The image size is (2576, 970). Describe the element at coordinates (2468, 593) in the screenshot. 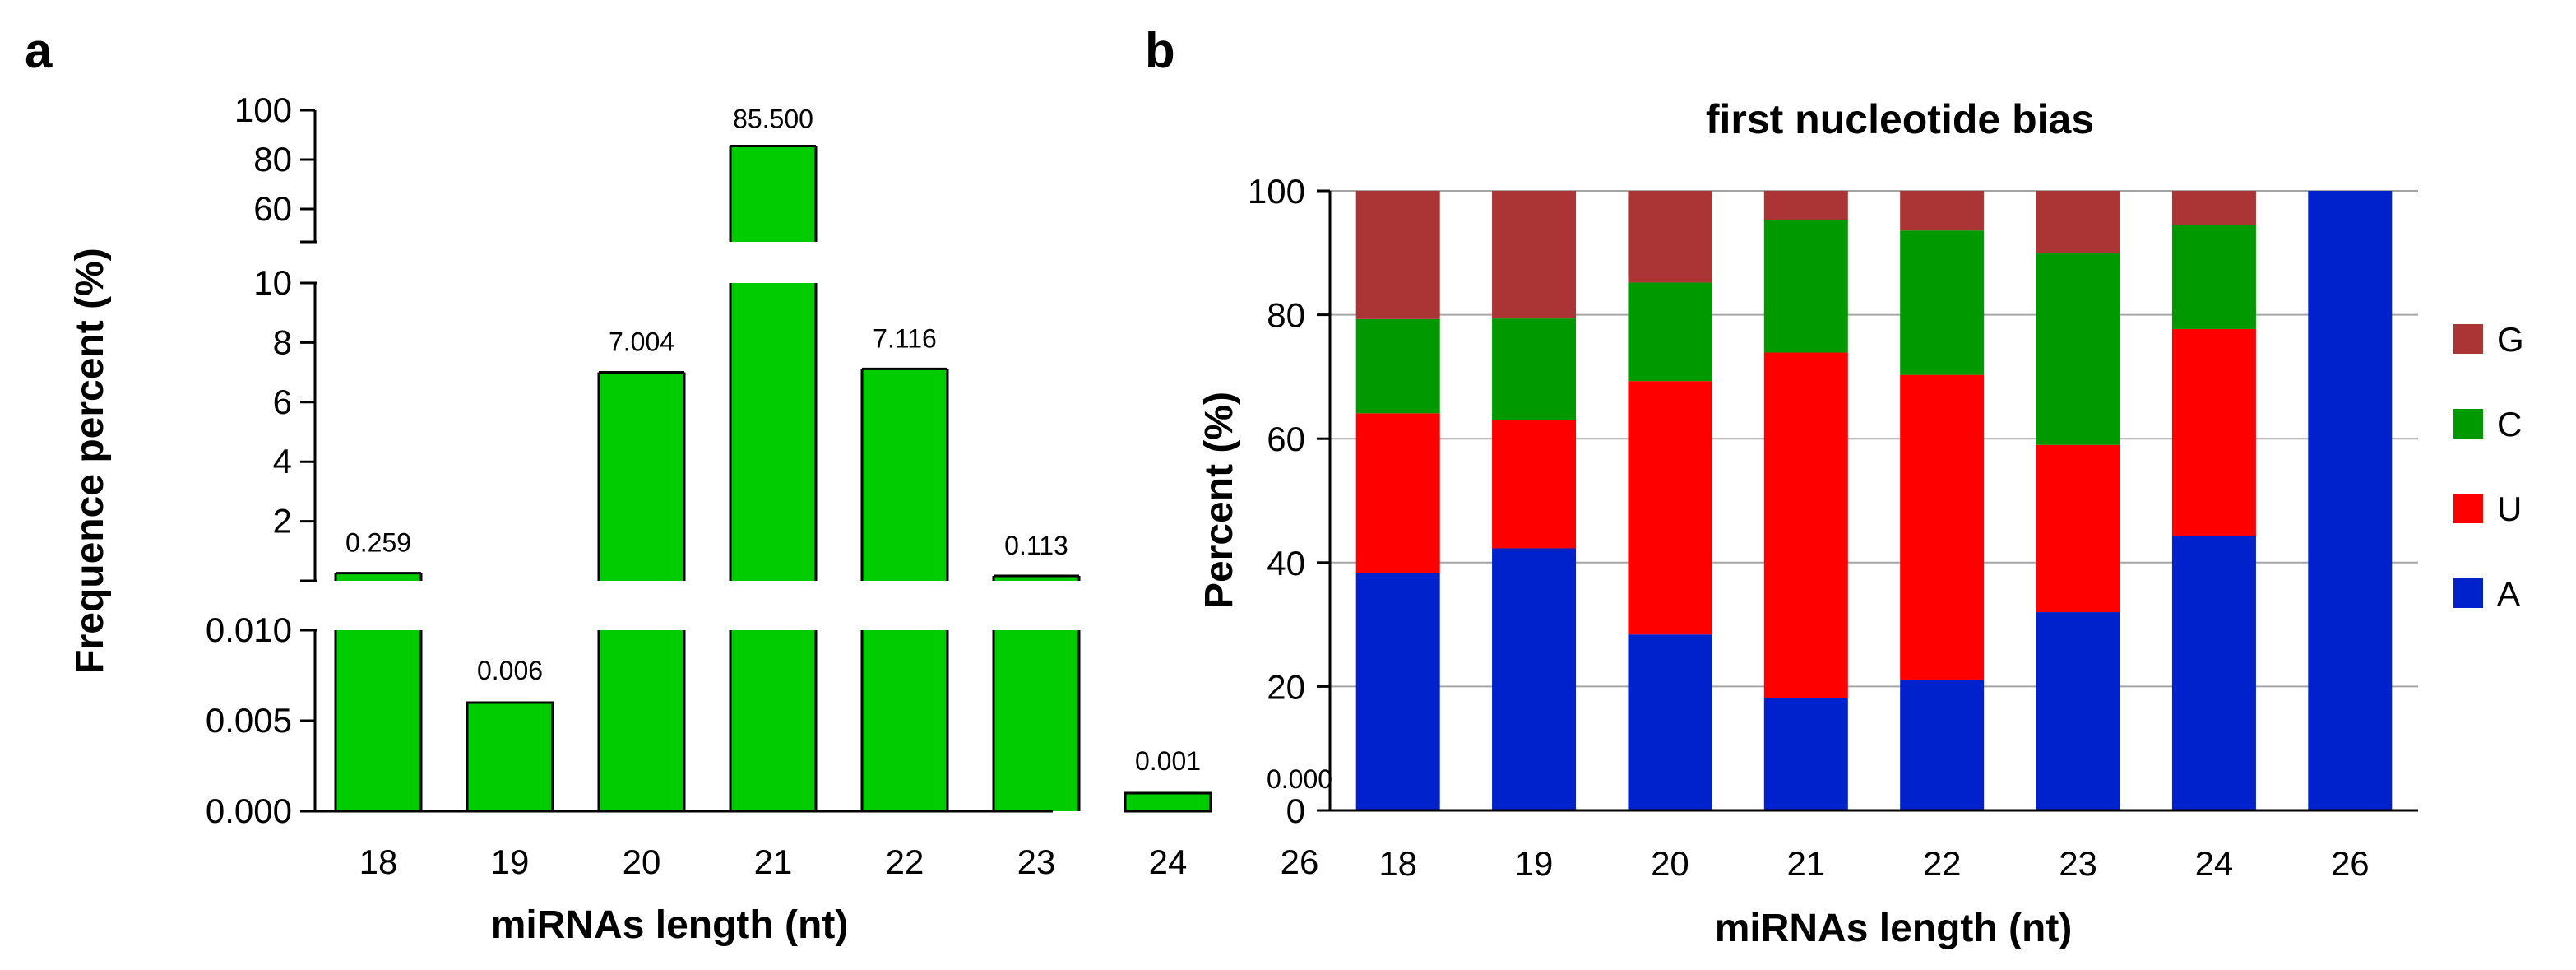

I see `chart-b-legend-swatch-A` at that location.